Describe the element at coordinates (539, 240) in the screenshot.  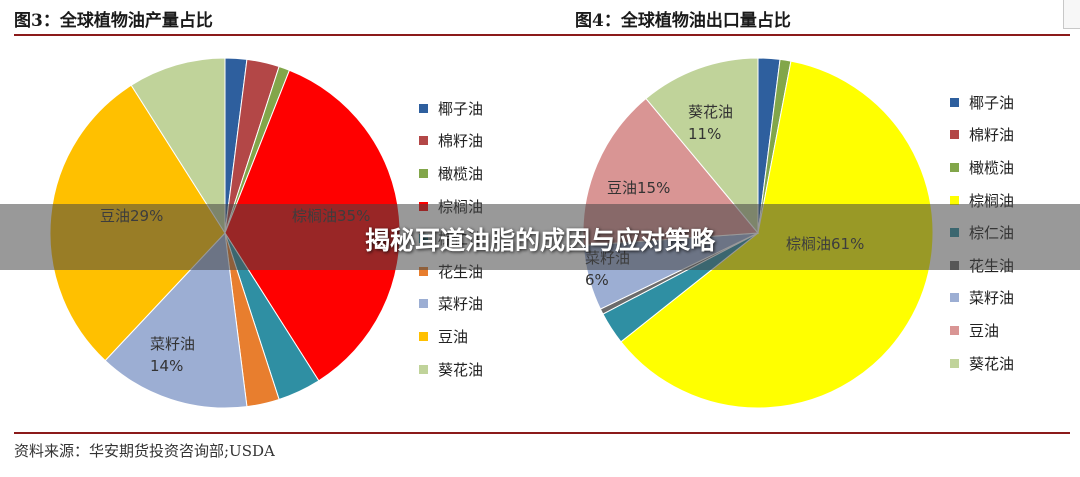
I see `article-title: 揭秘耳道油脂的成因与应对策略` at that location.